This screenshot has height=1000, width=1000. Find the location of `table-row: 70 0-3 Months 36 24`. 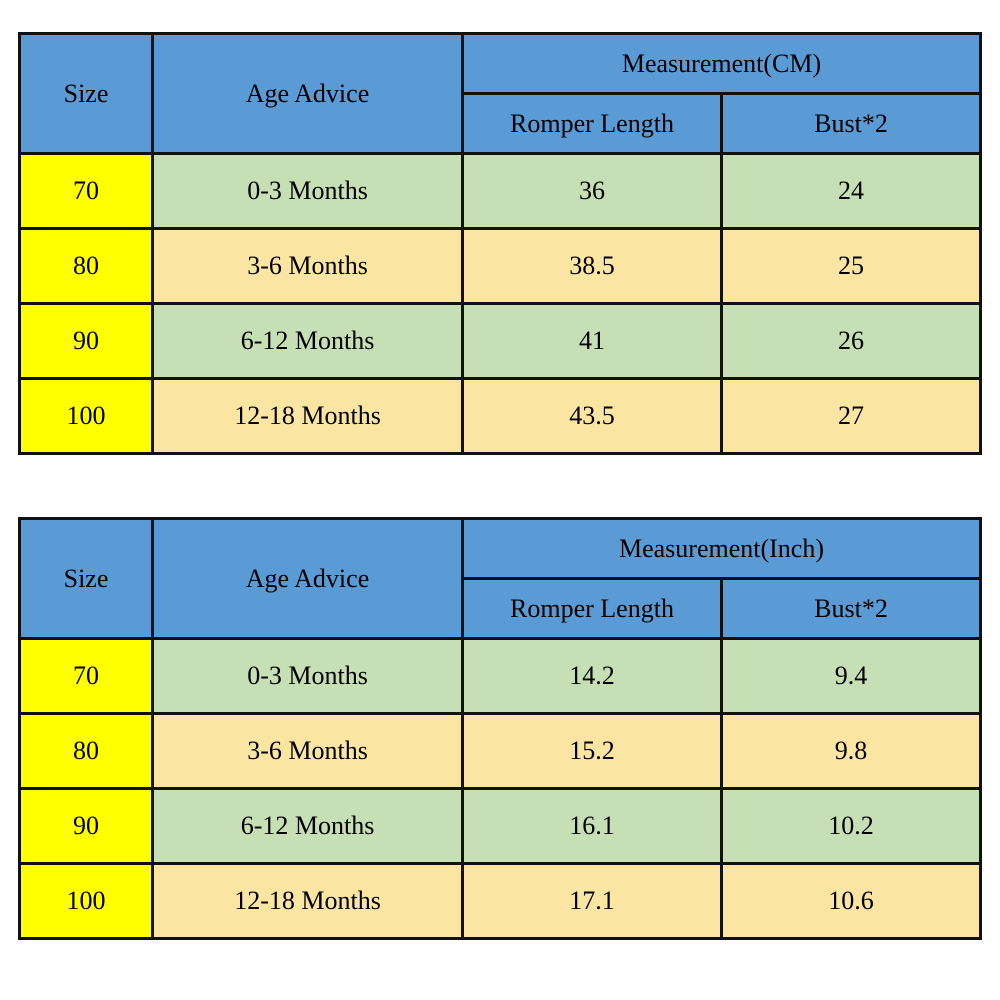

table-row: 70 0-3 Months 36 24 is located at coordinates (500, 191).